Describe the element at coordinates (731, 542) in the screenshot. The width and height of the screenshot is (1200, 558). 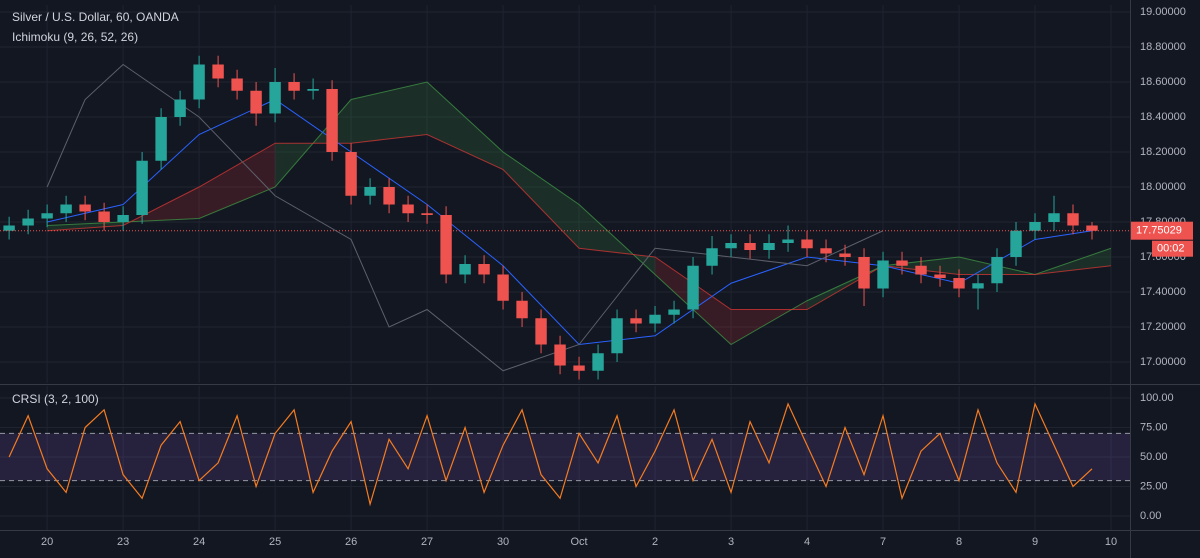
I see `x-tick-label: 3` at that location.